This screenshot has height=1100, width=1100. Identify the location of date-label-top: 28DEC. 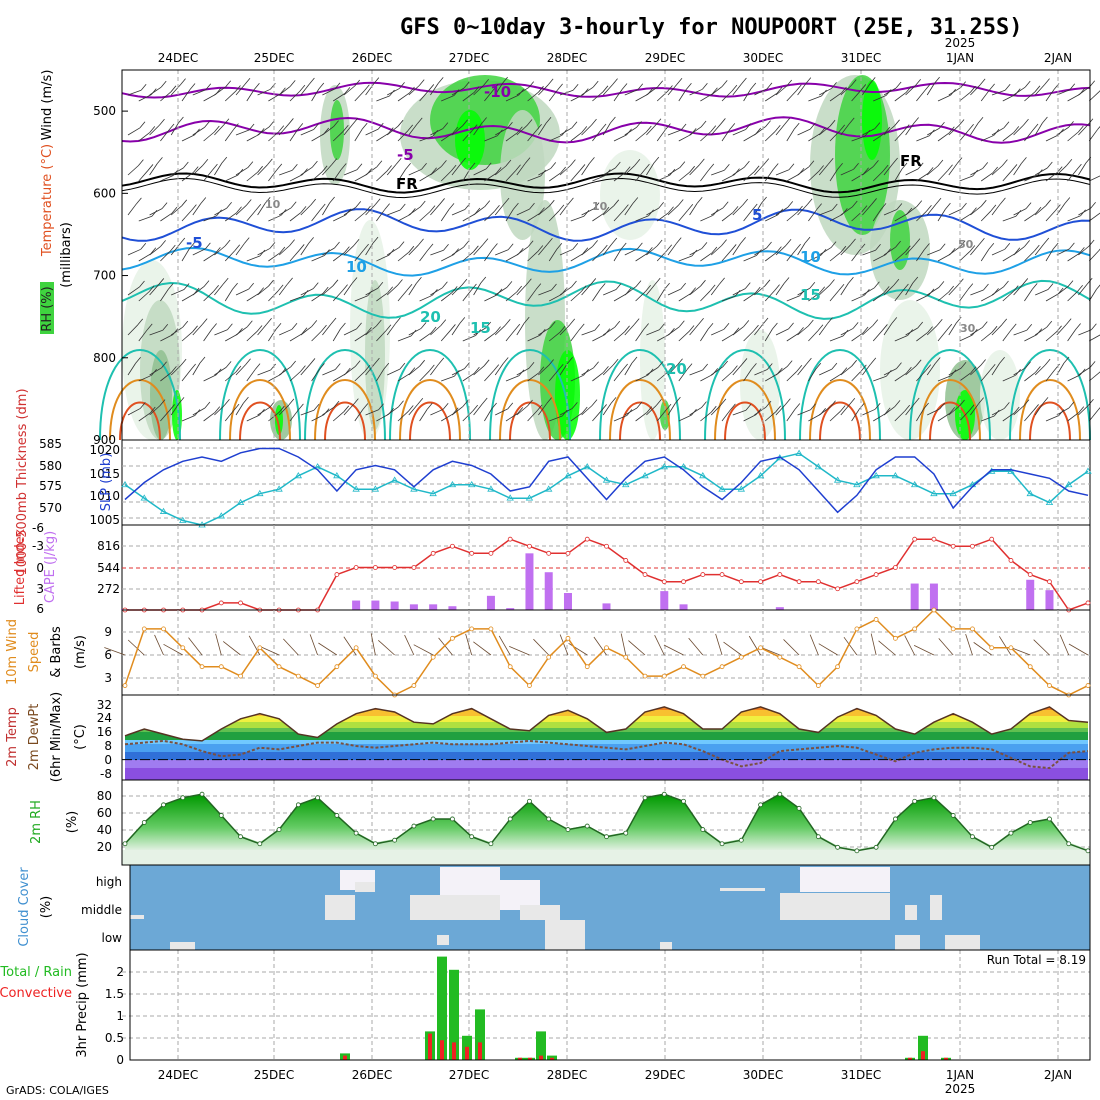
(567, 58).